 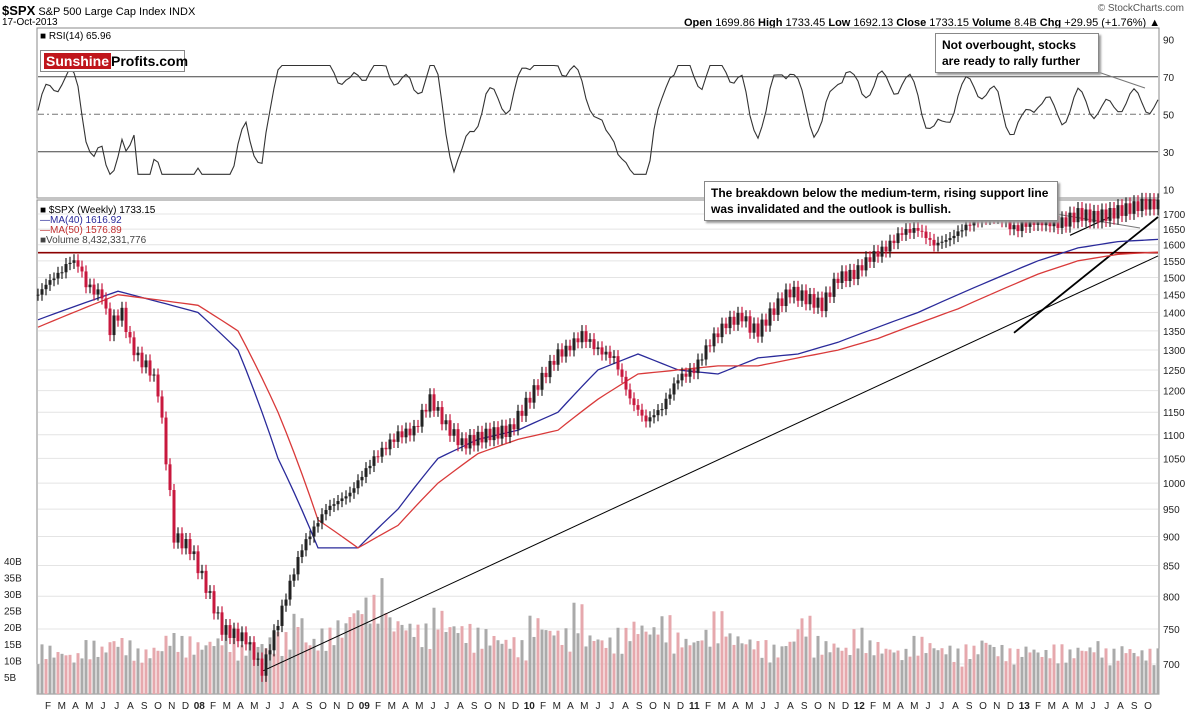 I want to click on volume-tick-label: 15B, so click(x=13, y=645).